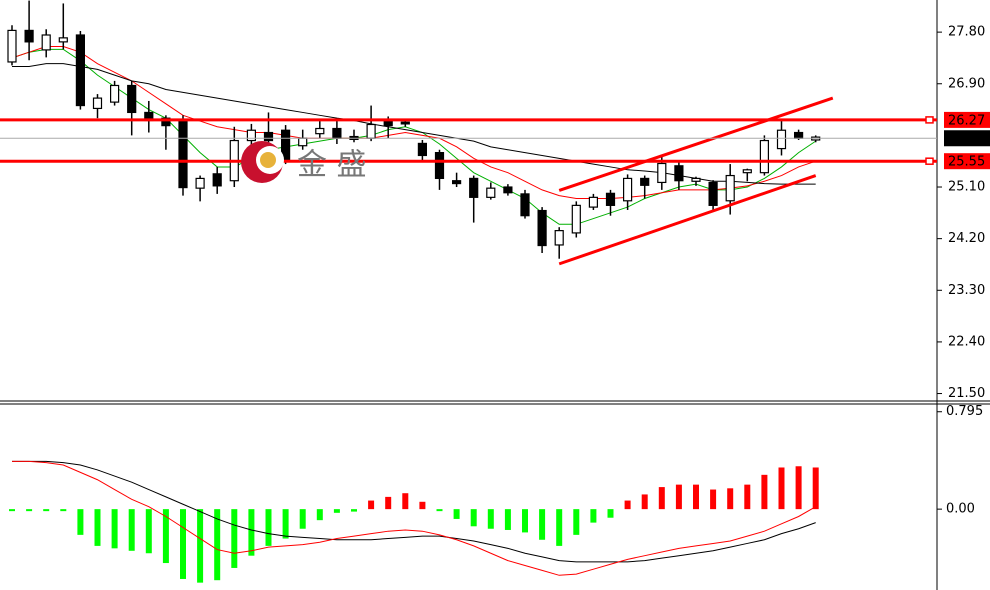  I want to click on y-tick-label: 0.795, so click(964, 411).